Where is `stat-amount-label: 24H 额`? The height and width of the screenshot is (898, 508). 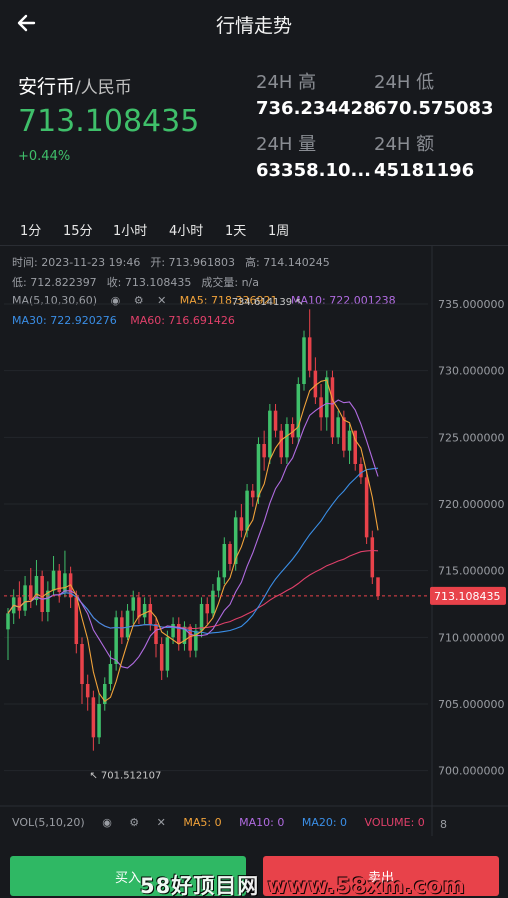
stat-amount-label: 24H 额 is located at coordinates (404, 144).